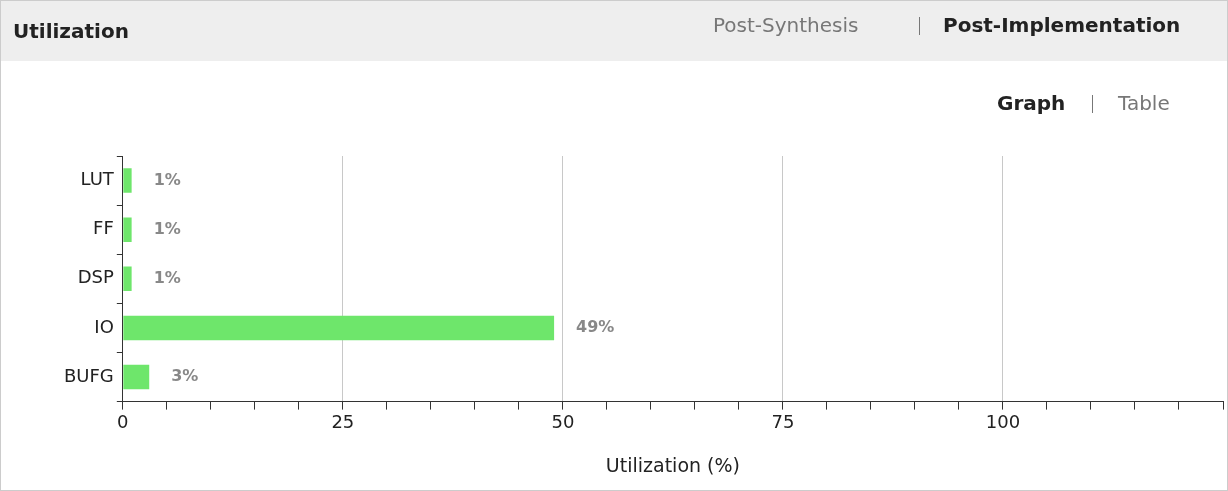 This screenshot has height=491, width=1228. I want to click on text: Graph, so click(1031, 103).